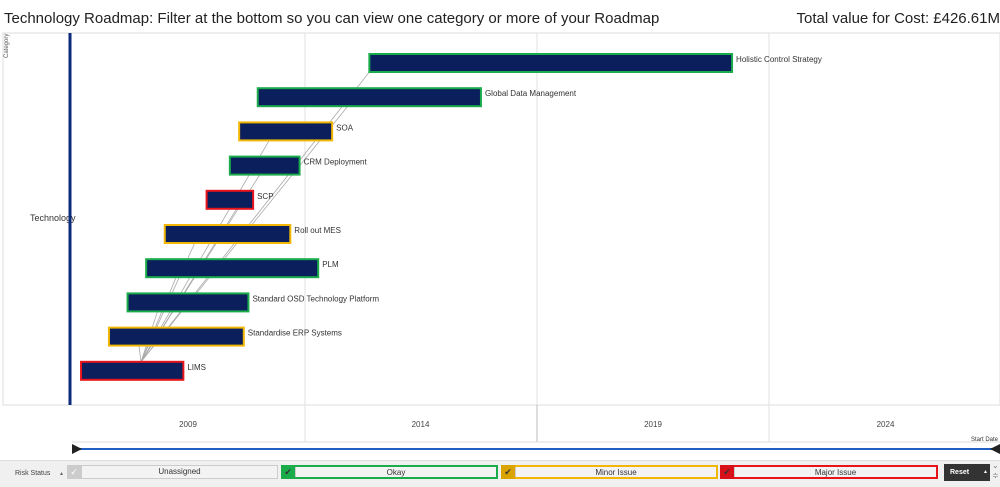 The width and height of the screenshot is (1000, 487). I want to click on category-label: Technology, so click(53, 218).